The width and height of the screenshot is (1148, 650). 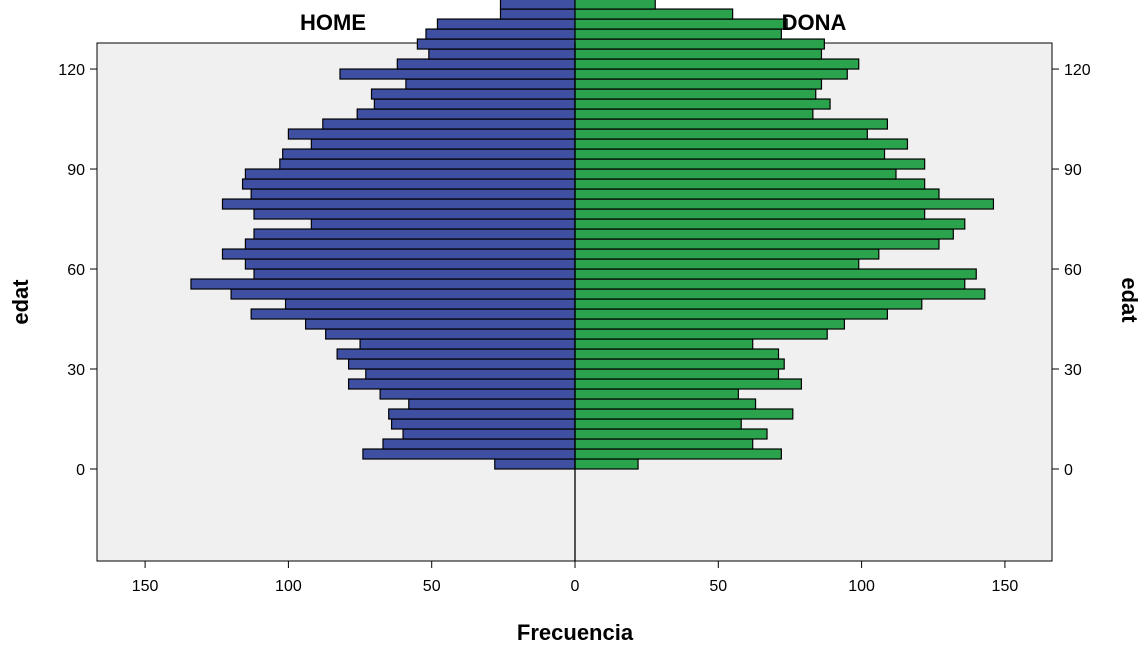 I want to click on y-tick-label-right: 30, so click(x=1073, y=370).